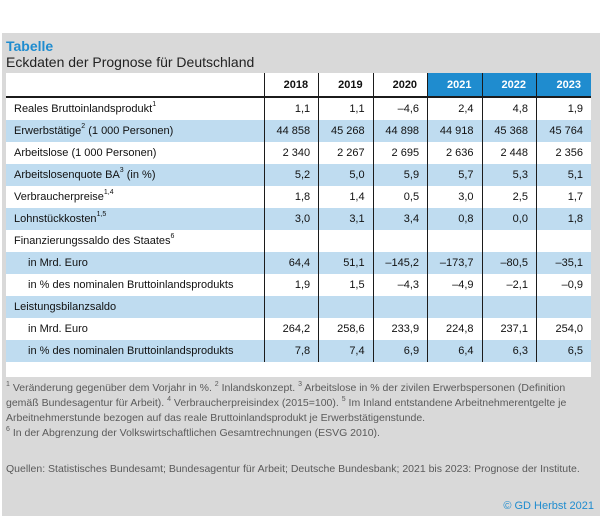  Describe the element at coordinates (135, 219) in the screenshot. I see `row-label: Lohnstückkosten1,5` at that location.